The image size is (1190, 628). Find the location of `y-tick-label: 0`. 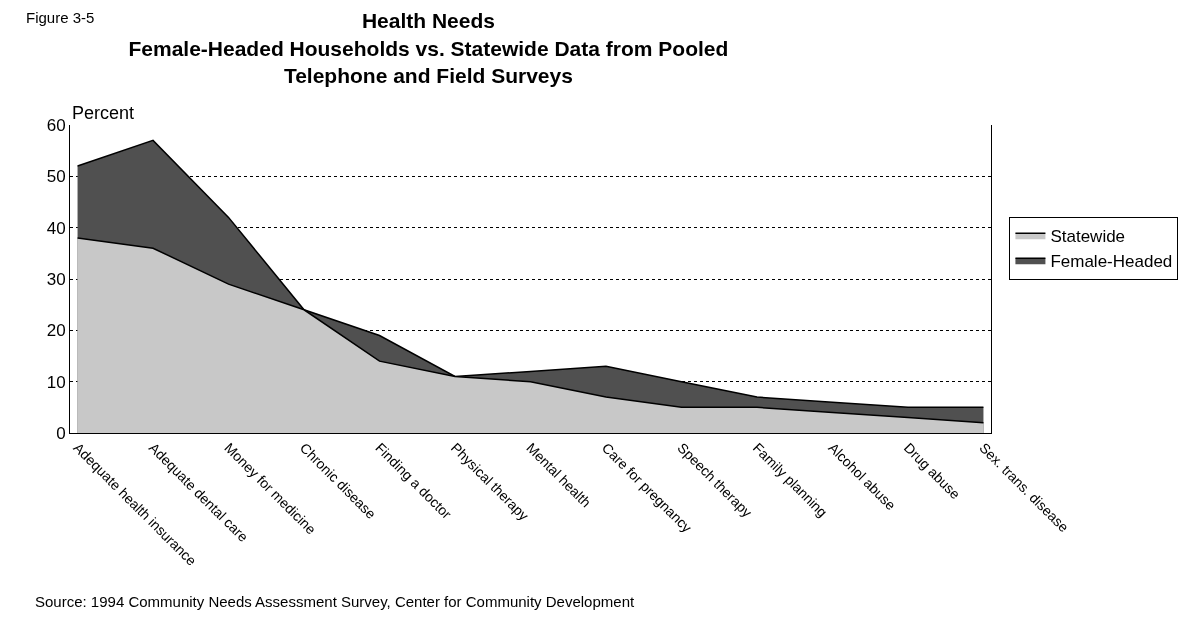

y-tick-label: 0 is located at coordinates (61, 433).